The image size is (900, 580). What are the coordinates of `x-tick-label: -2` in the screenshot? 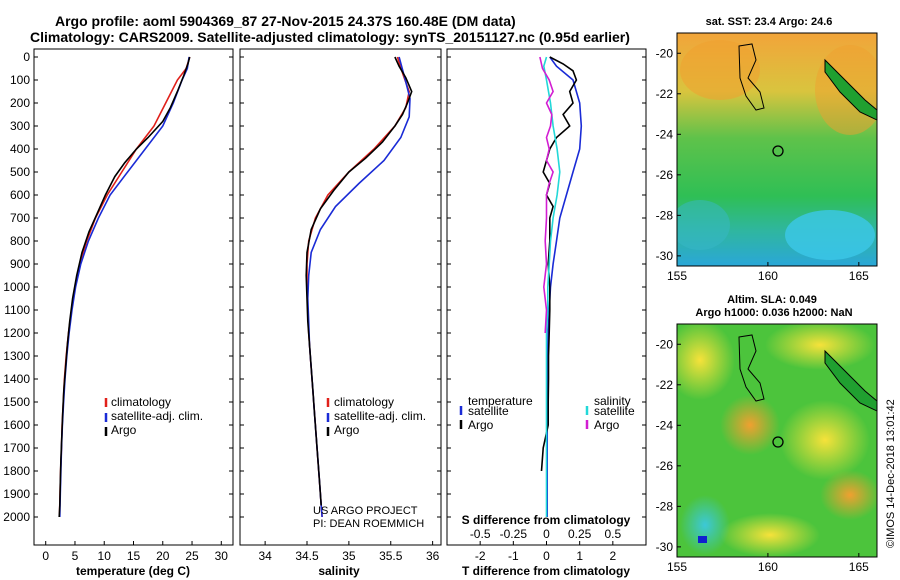 It's located at (480, 556).